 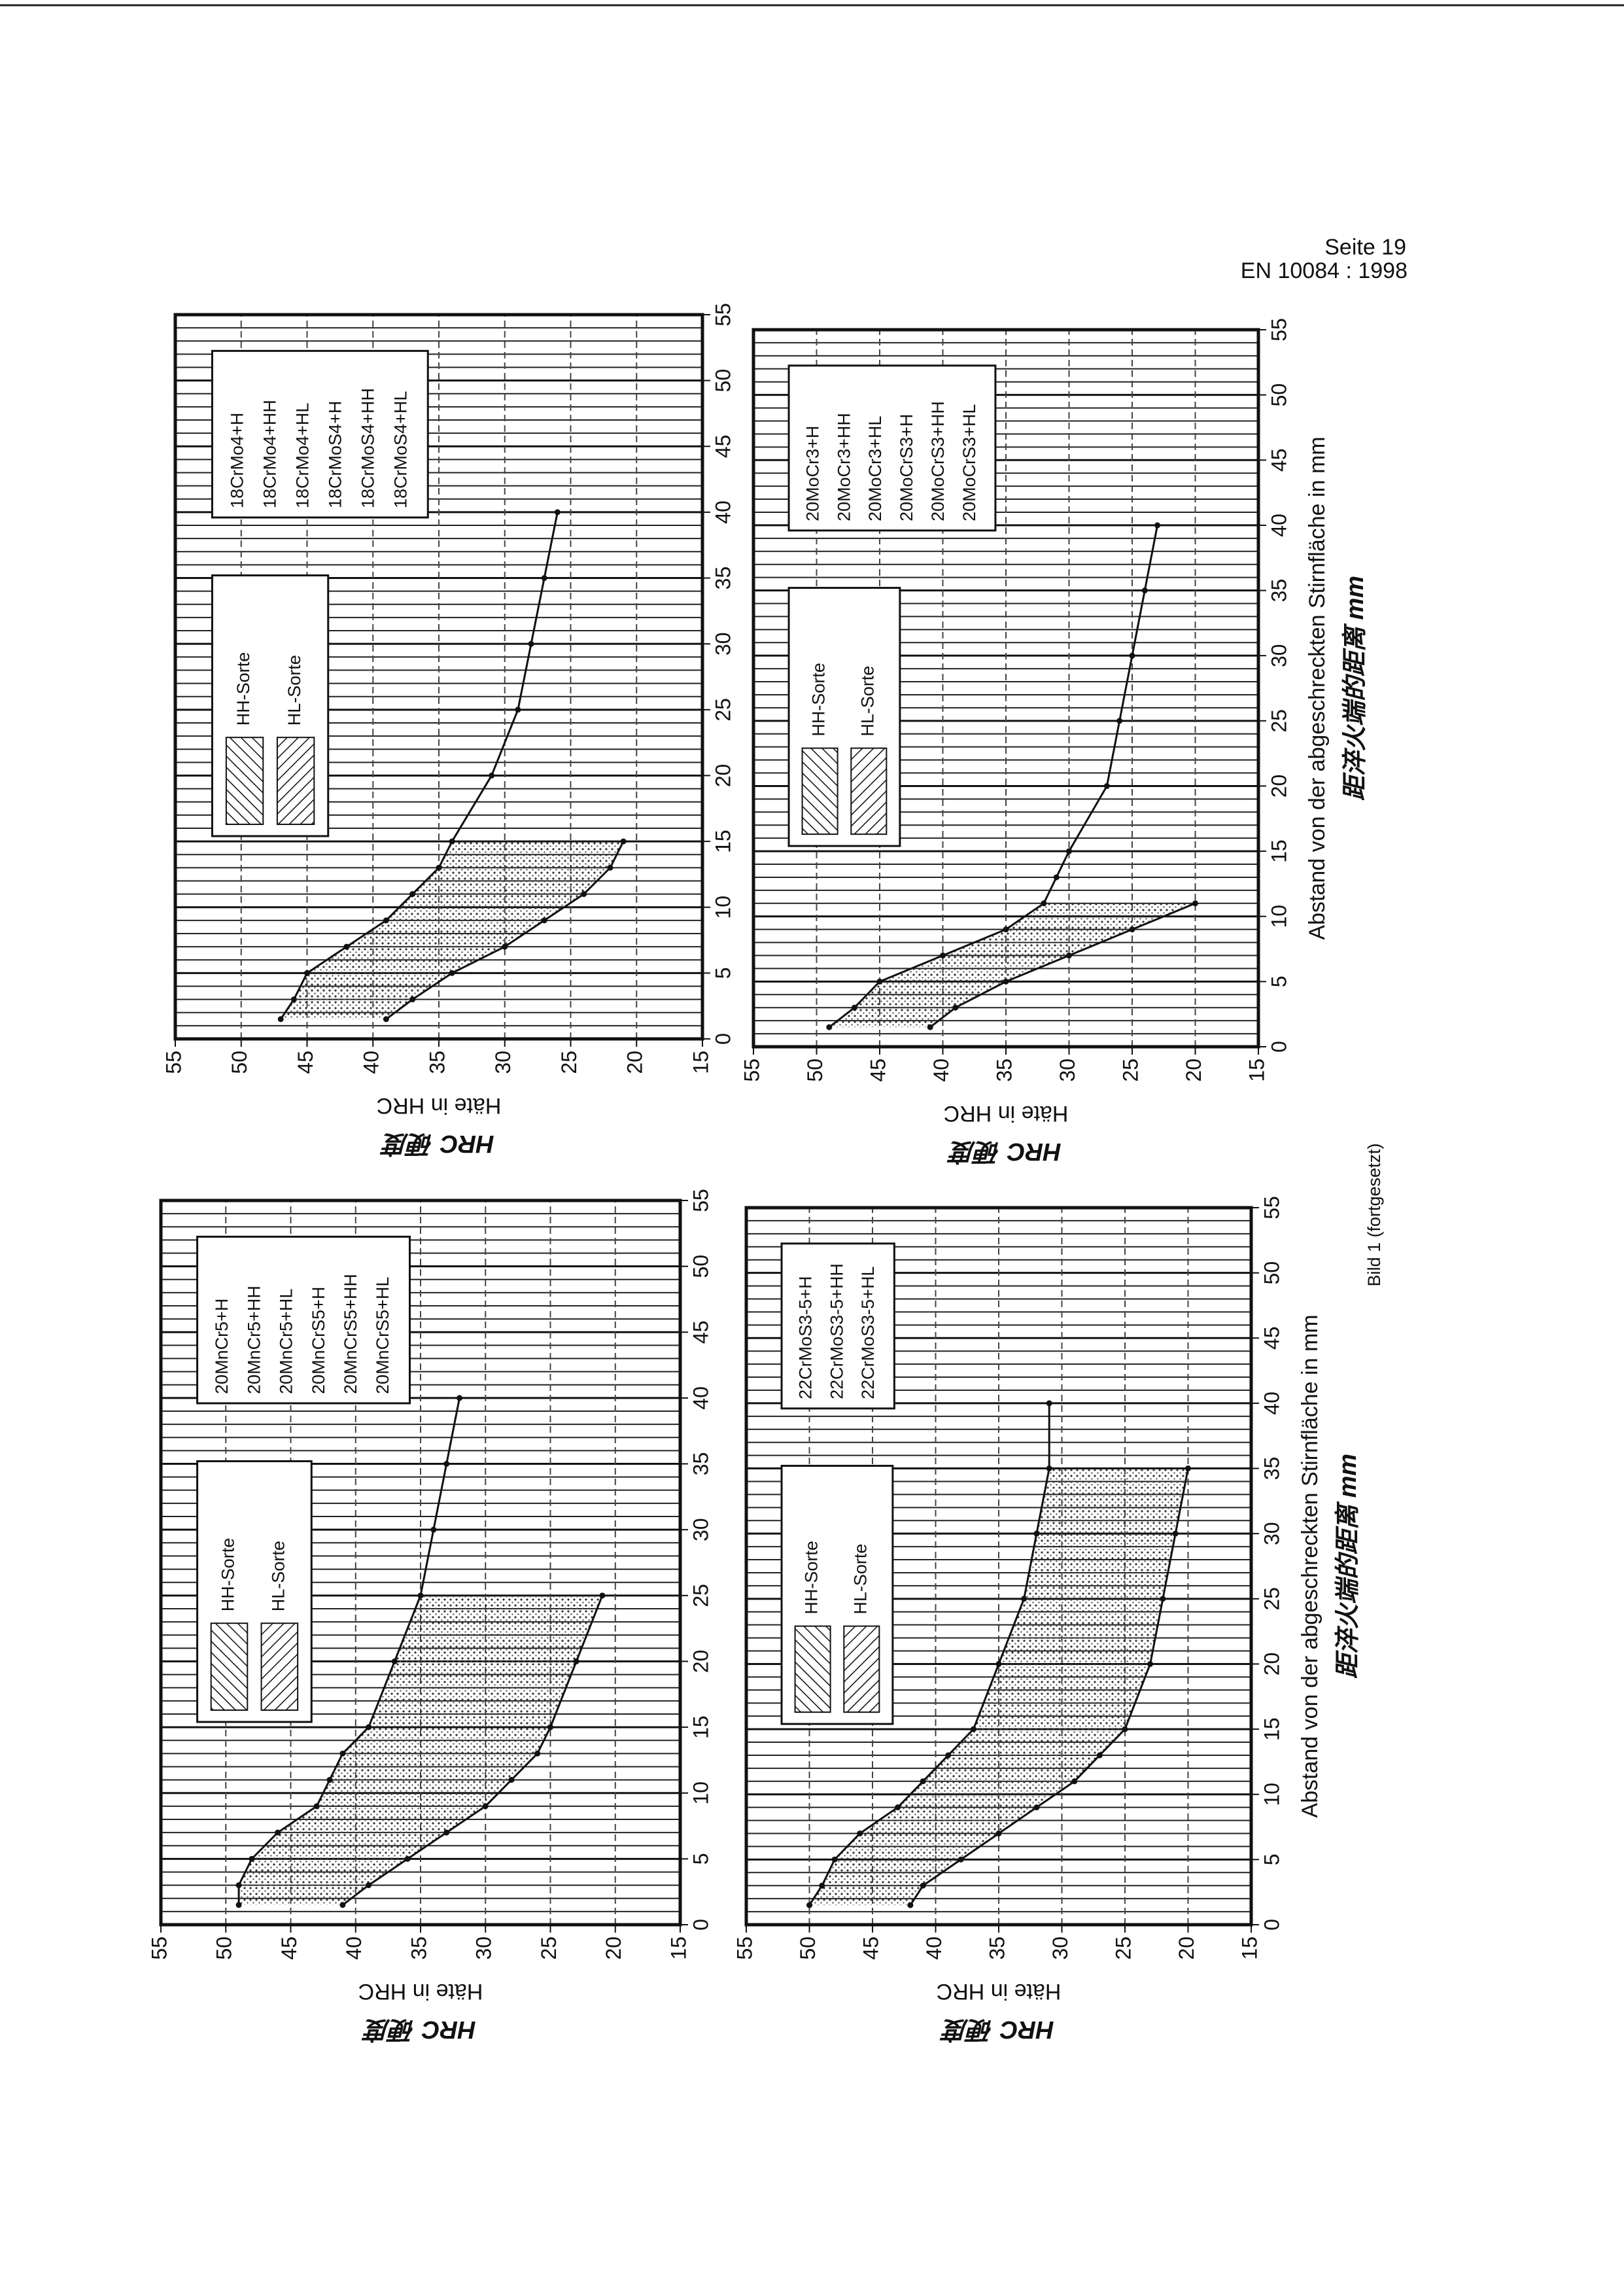 I want to click on grade-box, so click(x=892, y=448).